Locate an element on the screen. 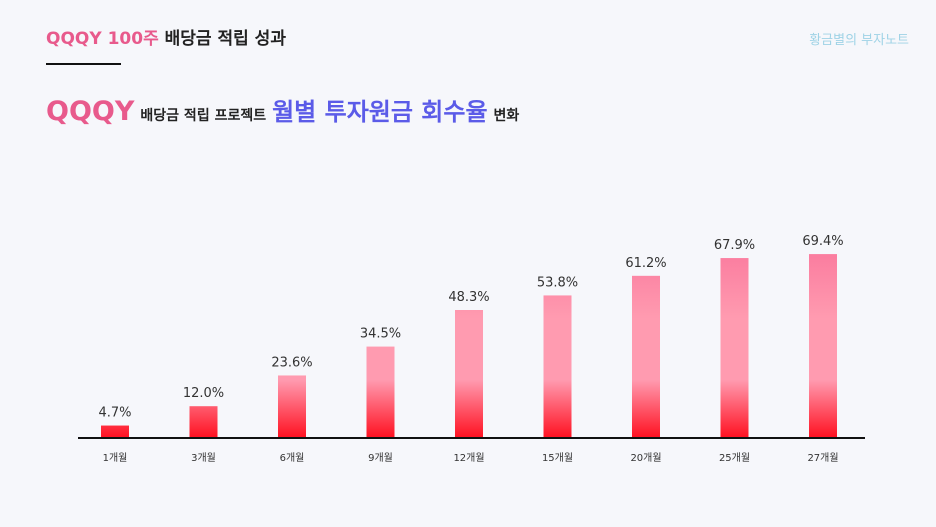 This screenshot has height=527, width=936. subtitle-highlight: 월별 투자원금 회수율 is located at coordinates (380, 112).